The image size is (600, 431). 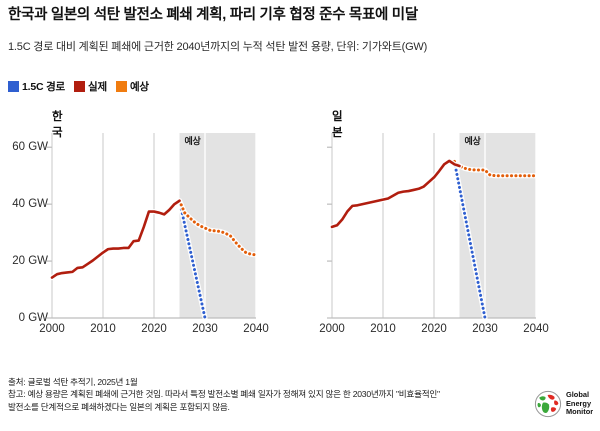 What do you see at coordinates (565, 404) in the screenshot?
I see `global-energy-monitor-logo: Global Energy Monitor` at bounding box center [565, 404].